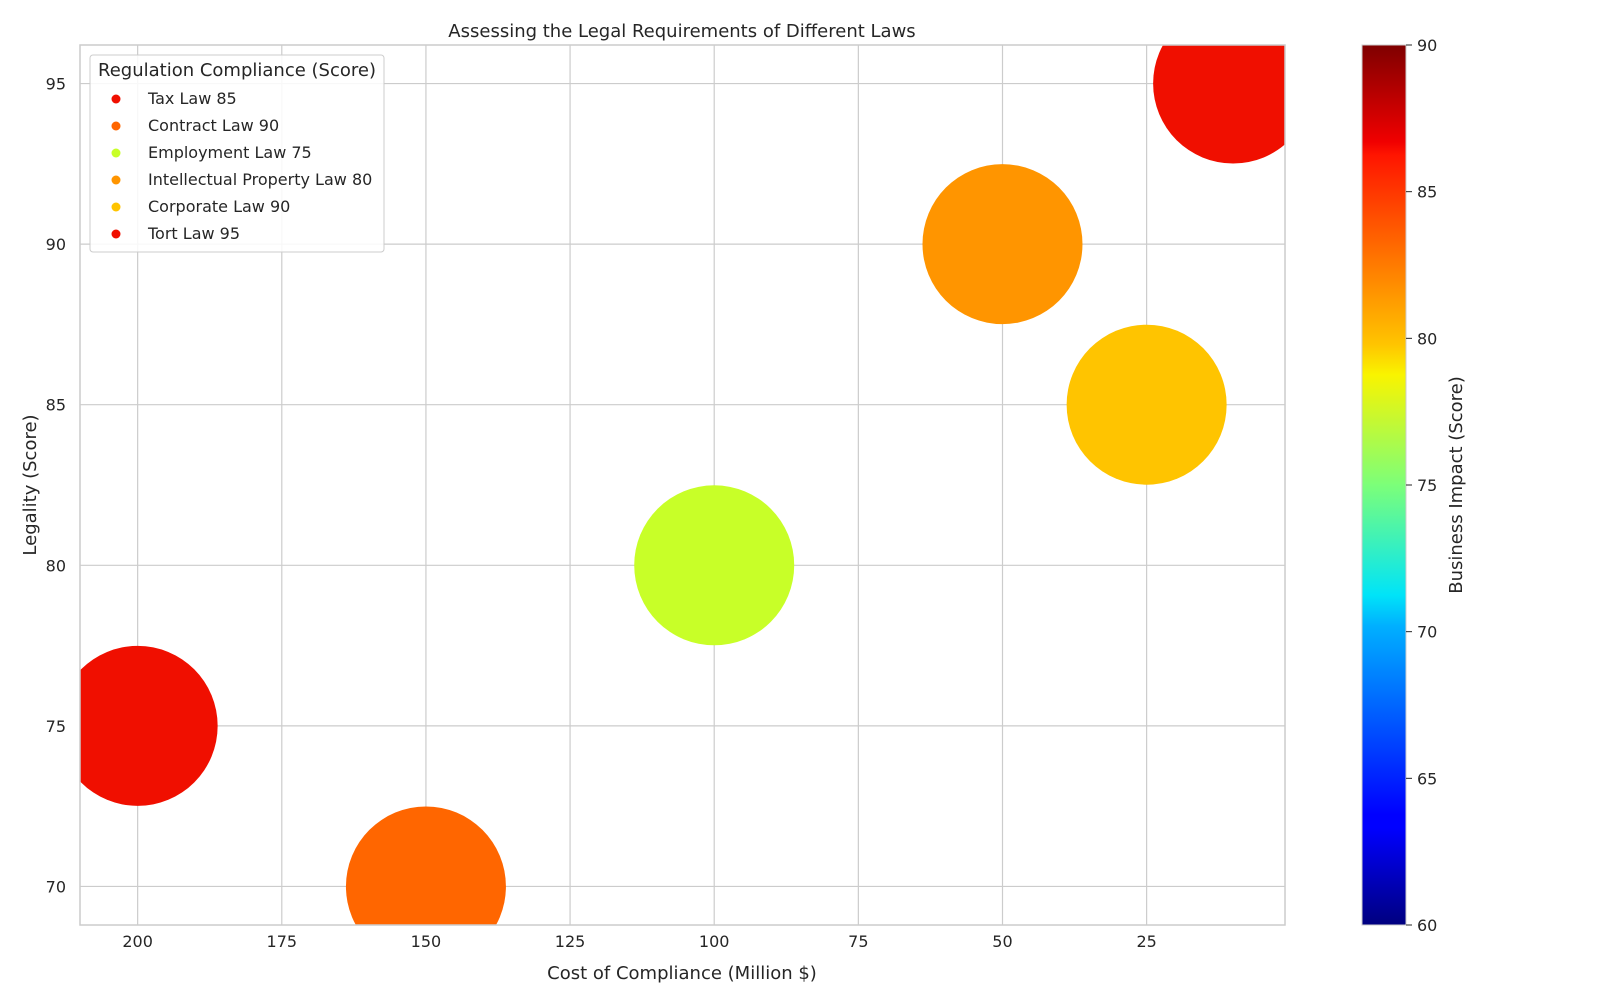 The height and width of the screenshot is (1004, 1600). What do you see at coordinates (56, 84) in the screenshot?
I see `y-tick-label: 95` at bounding box center [56, 84].